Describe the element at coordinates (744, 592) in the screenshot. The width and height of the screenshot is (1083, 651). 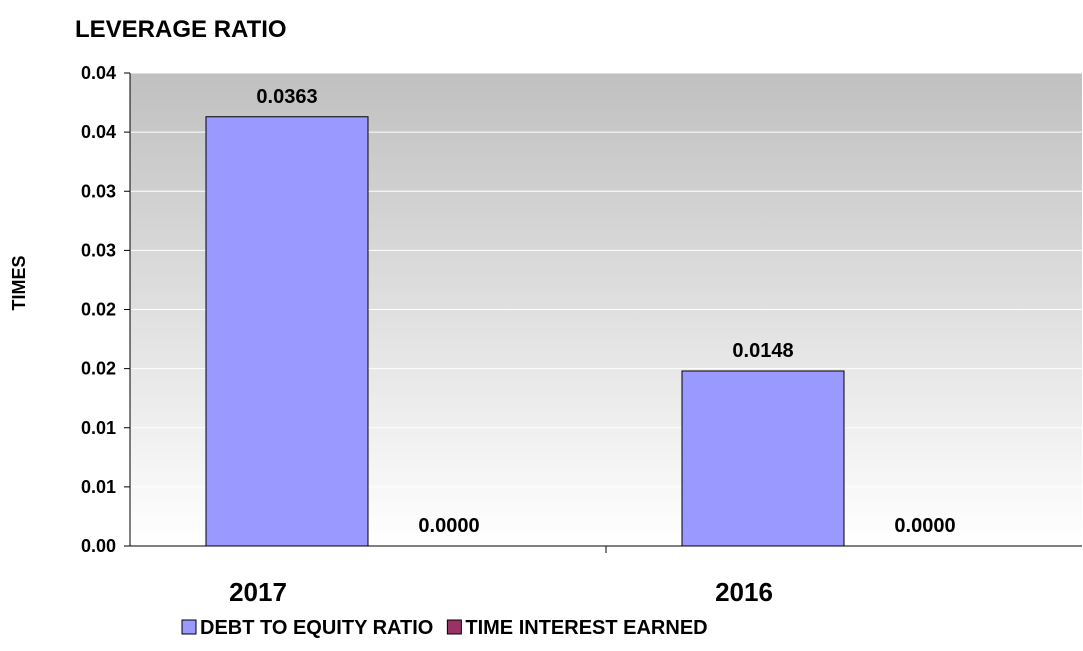
I see `x-tick-label: 2016` at that location.